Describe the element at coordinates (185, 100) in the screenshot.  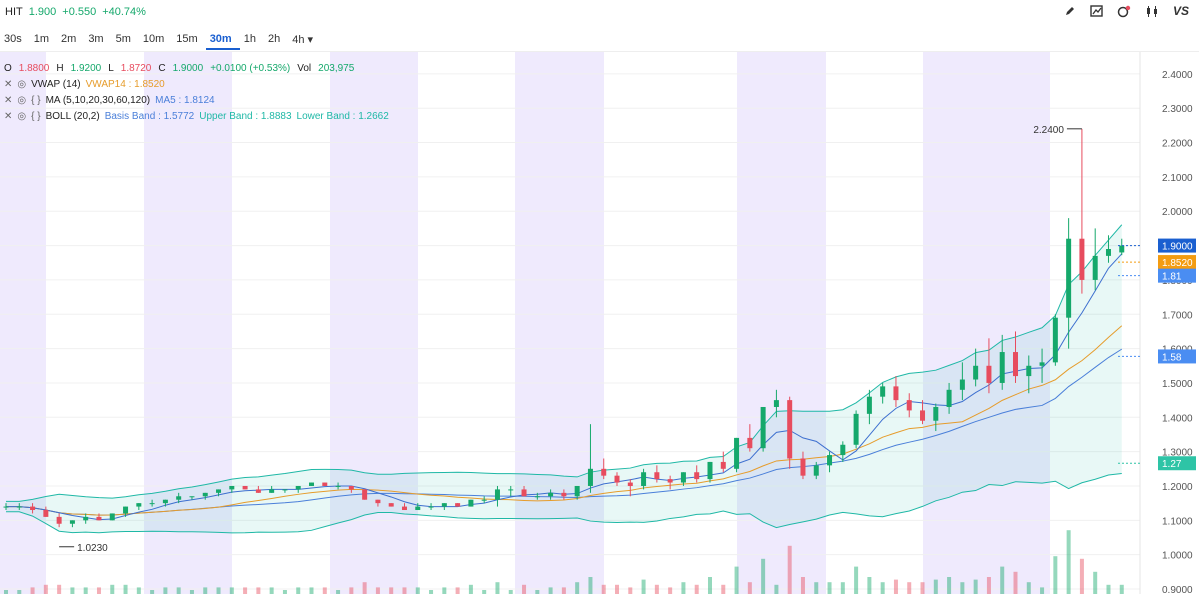
I see `ma5-value: MA5 : 1.8124` at that location.